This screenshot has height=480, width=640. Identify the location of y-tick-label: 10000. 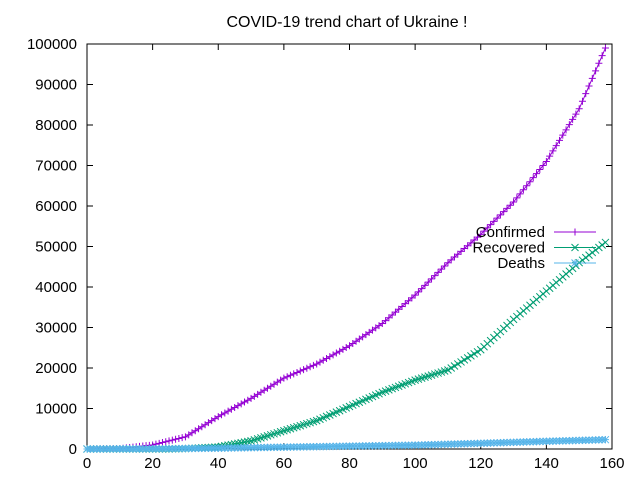
(56, 409).